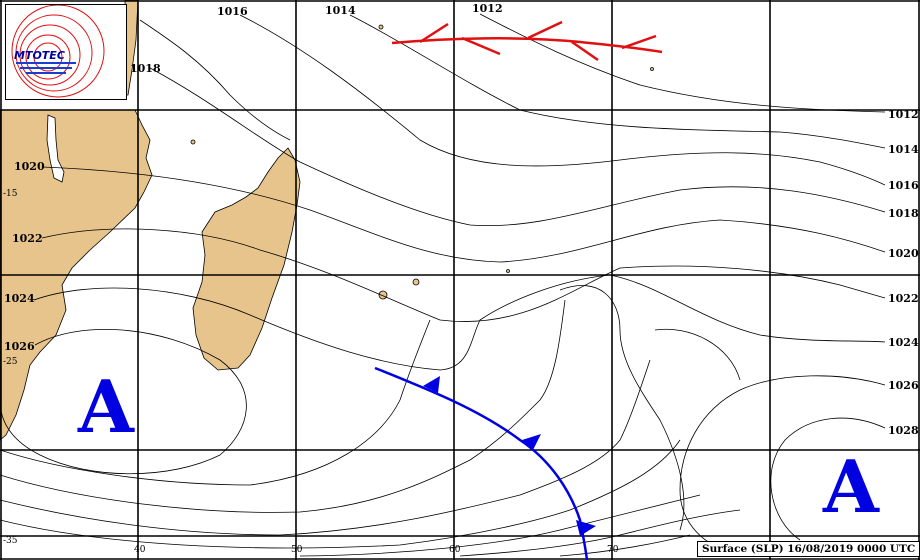 This screenshot has width=920, height=560. Describe the element at coordinates (10, 362) in the screenshot. I see `lat-label: -25` at that location.